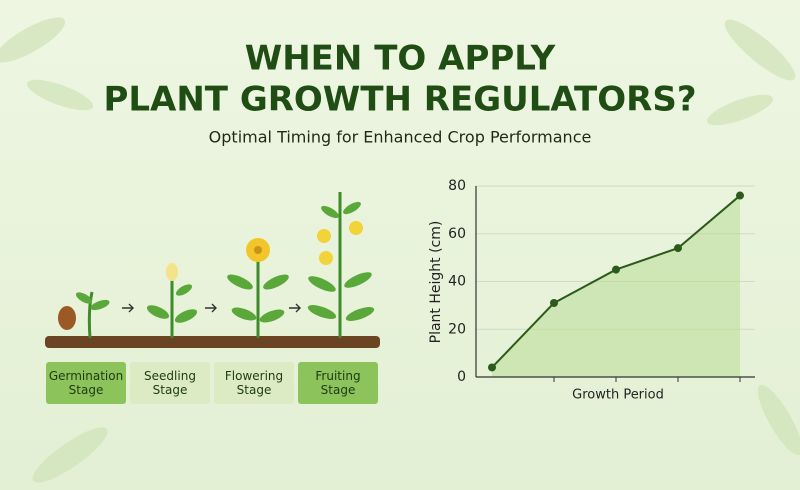 This screenshot has width=800, height=490. Describe the element at coordinates (211, 308) in the screenshot. I see `arrows` at that location.